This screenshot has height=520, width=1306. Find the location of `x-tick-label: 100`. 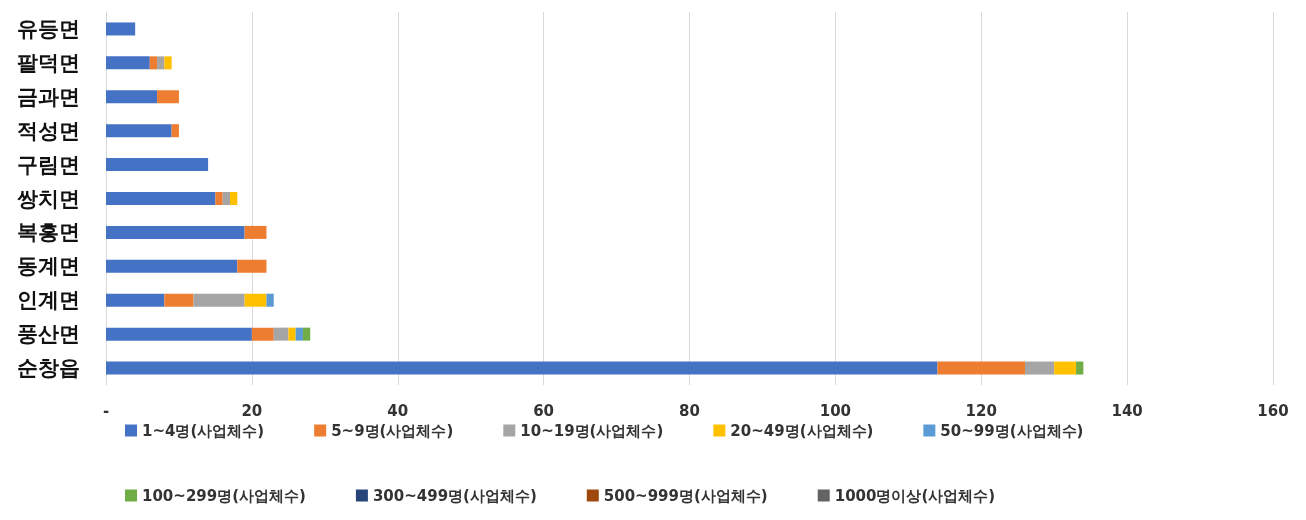

x-tick-label: 100 is located at coordinates (835, 410).